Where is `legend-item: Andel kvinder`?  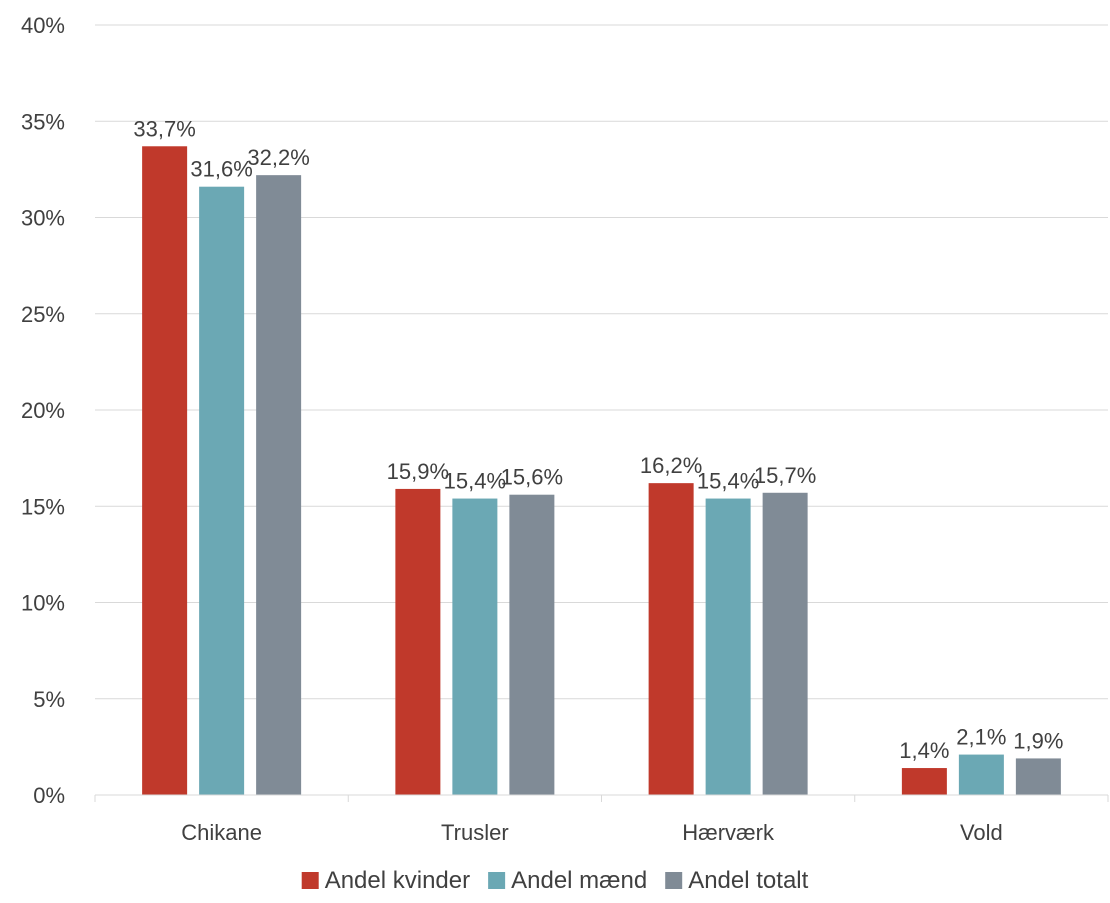
legend-item: Andel kvinder is located at coordinates (385, 880).